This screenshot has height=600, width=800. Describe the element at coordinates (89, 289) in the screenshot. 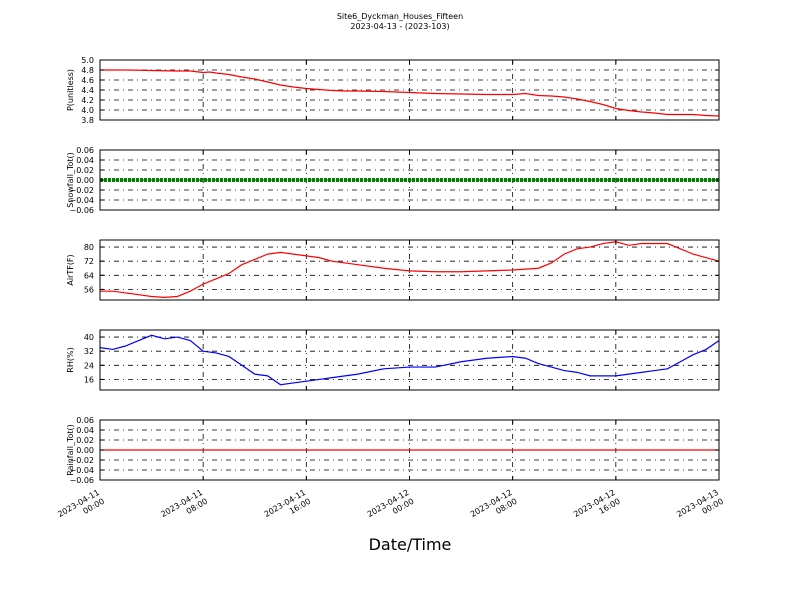

I see `y-tick-label: 56` at that location.